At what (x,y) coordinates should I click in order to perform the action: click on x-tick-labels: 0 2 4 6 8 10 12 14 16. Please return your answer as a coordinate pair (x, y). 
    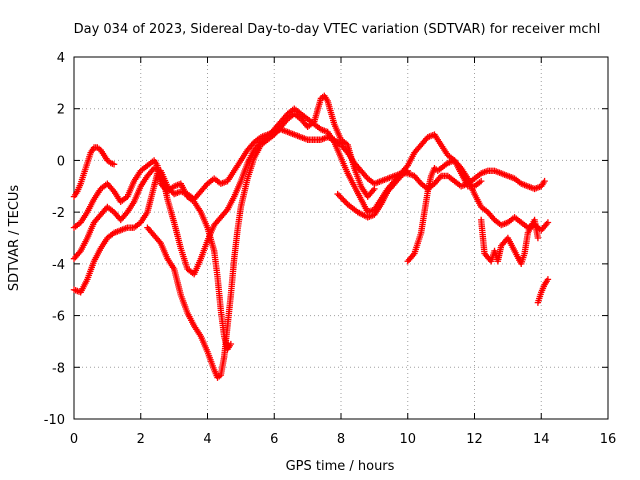
    Looking at the image, I should click on (343, 439).